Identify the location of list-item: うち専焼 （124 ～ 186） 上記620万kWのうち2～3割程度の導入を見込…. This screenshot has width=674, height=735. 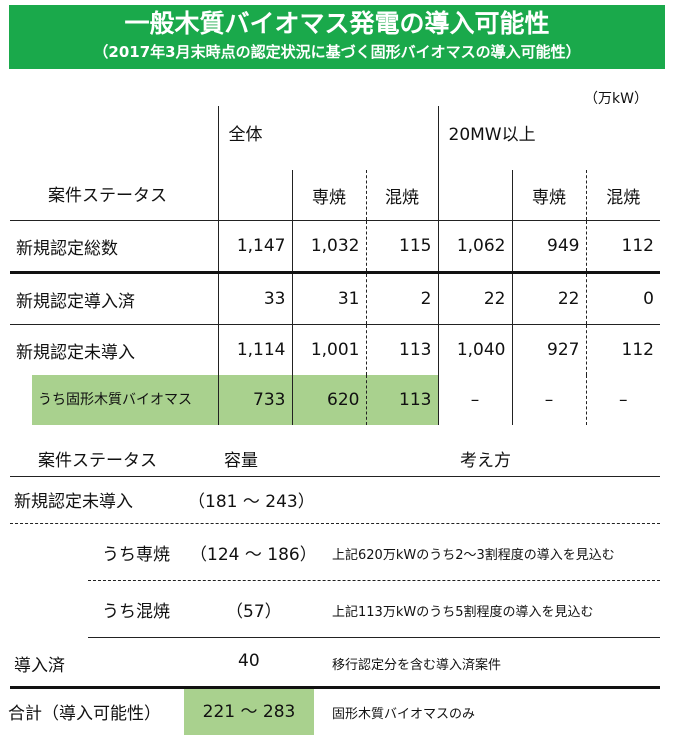
(374, 552).